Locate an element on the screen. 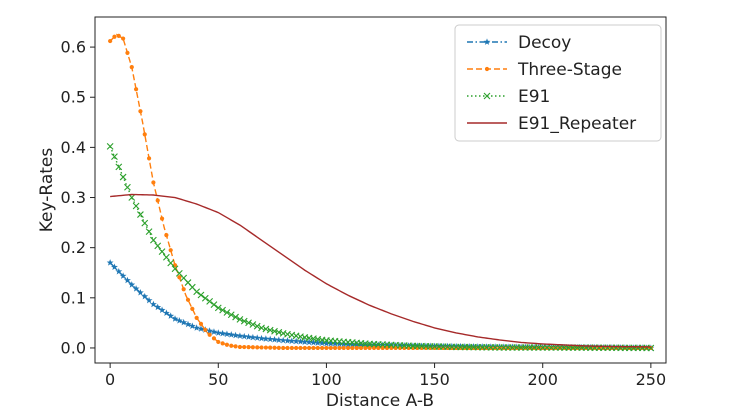 This screenshot has height=413, width=750. y-tick-label: 0.2 is located at coordinates (73, 247).